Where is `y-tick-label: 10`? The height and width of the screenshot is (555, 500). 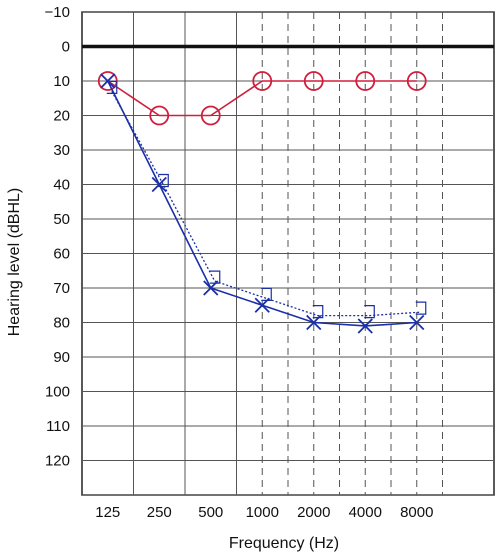
y-tick-label: 10 is located at coordinates (61, 81).